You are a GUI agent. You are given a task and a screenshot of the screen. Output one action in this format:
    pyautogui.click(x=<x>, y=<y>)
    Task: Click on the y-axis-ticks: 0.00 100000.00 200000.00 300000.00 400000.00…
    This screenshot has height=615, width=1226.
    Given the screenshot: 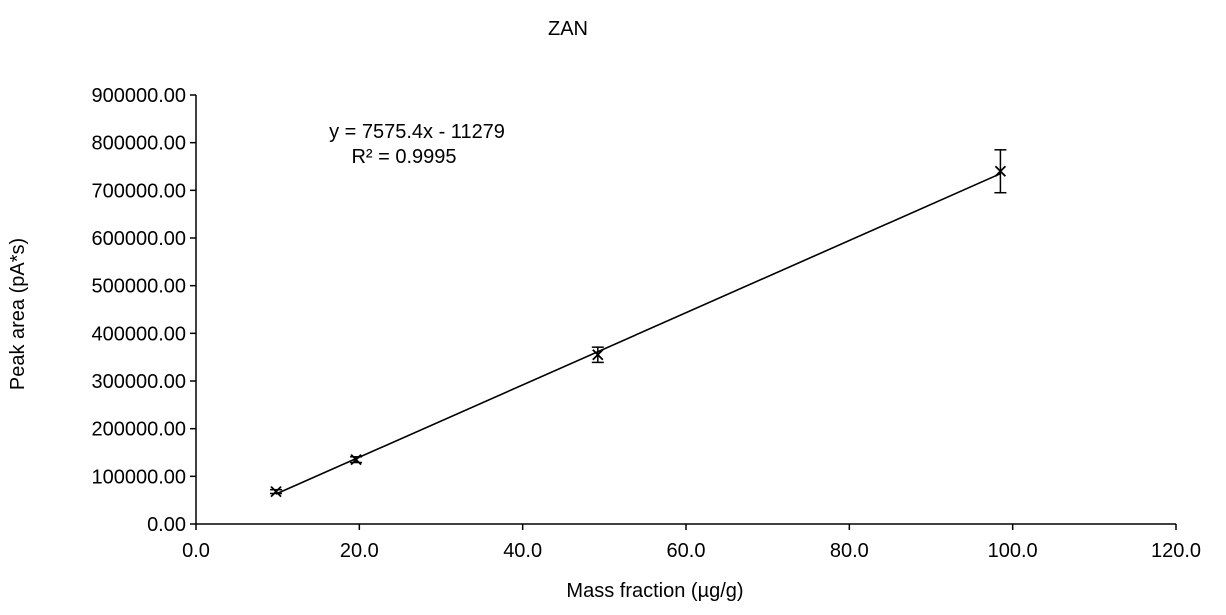 What is the action you would take?
    pyautogui.click(x=143, y=310)
    